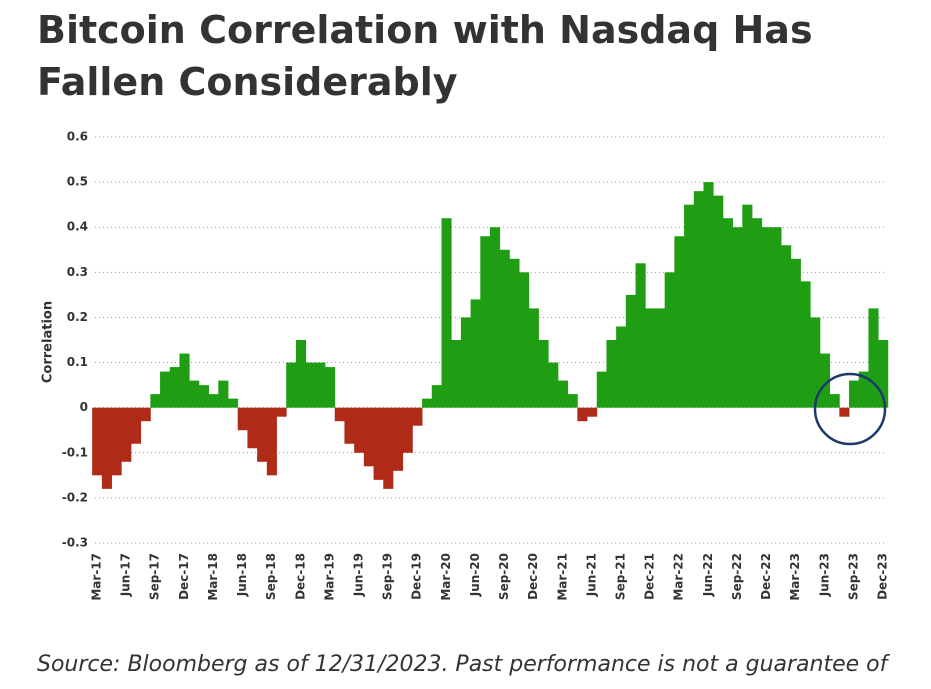  I want to click on y-tick-label: 0.5, so click(77, 182).